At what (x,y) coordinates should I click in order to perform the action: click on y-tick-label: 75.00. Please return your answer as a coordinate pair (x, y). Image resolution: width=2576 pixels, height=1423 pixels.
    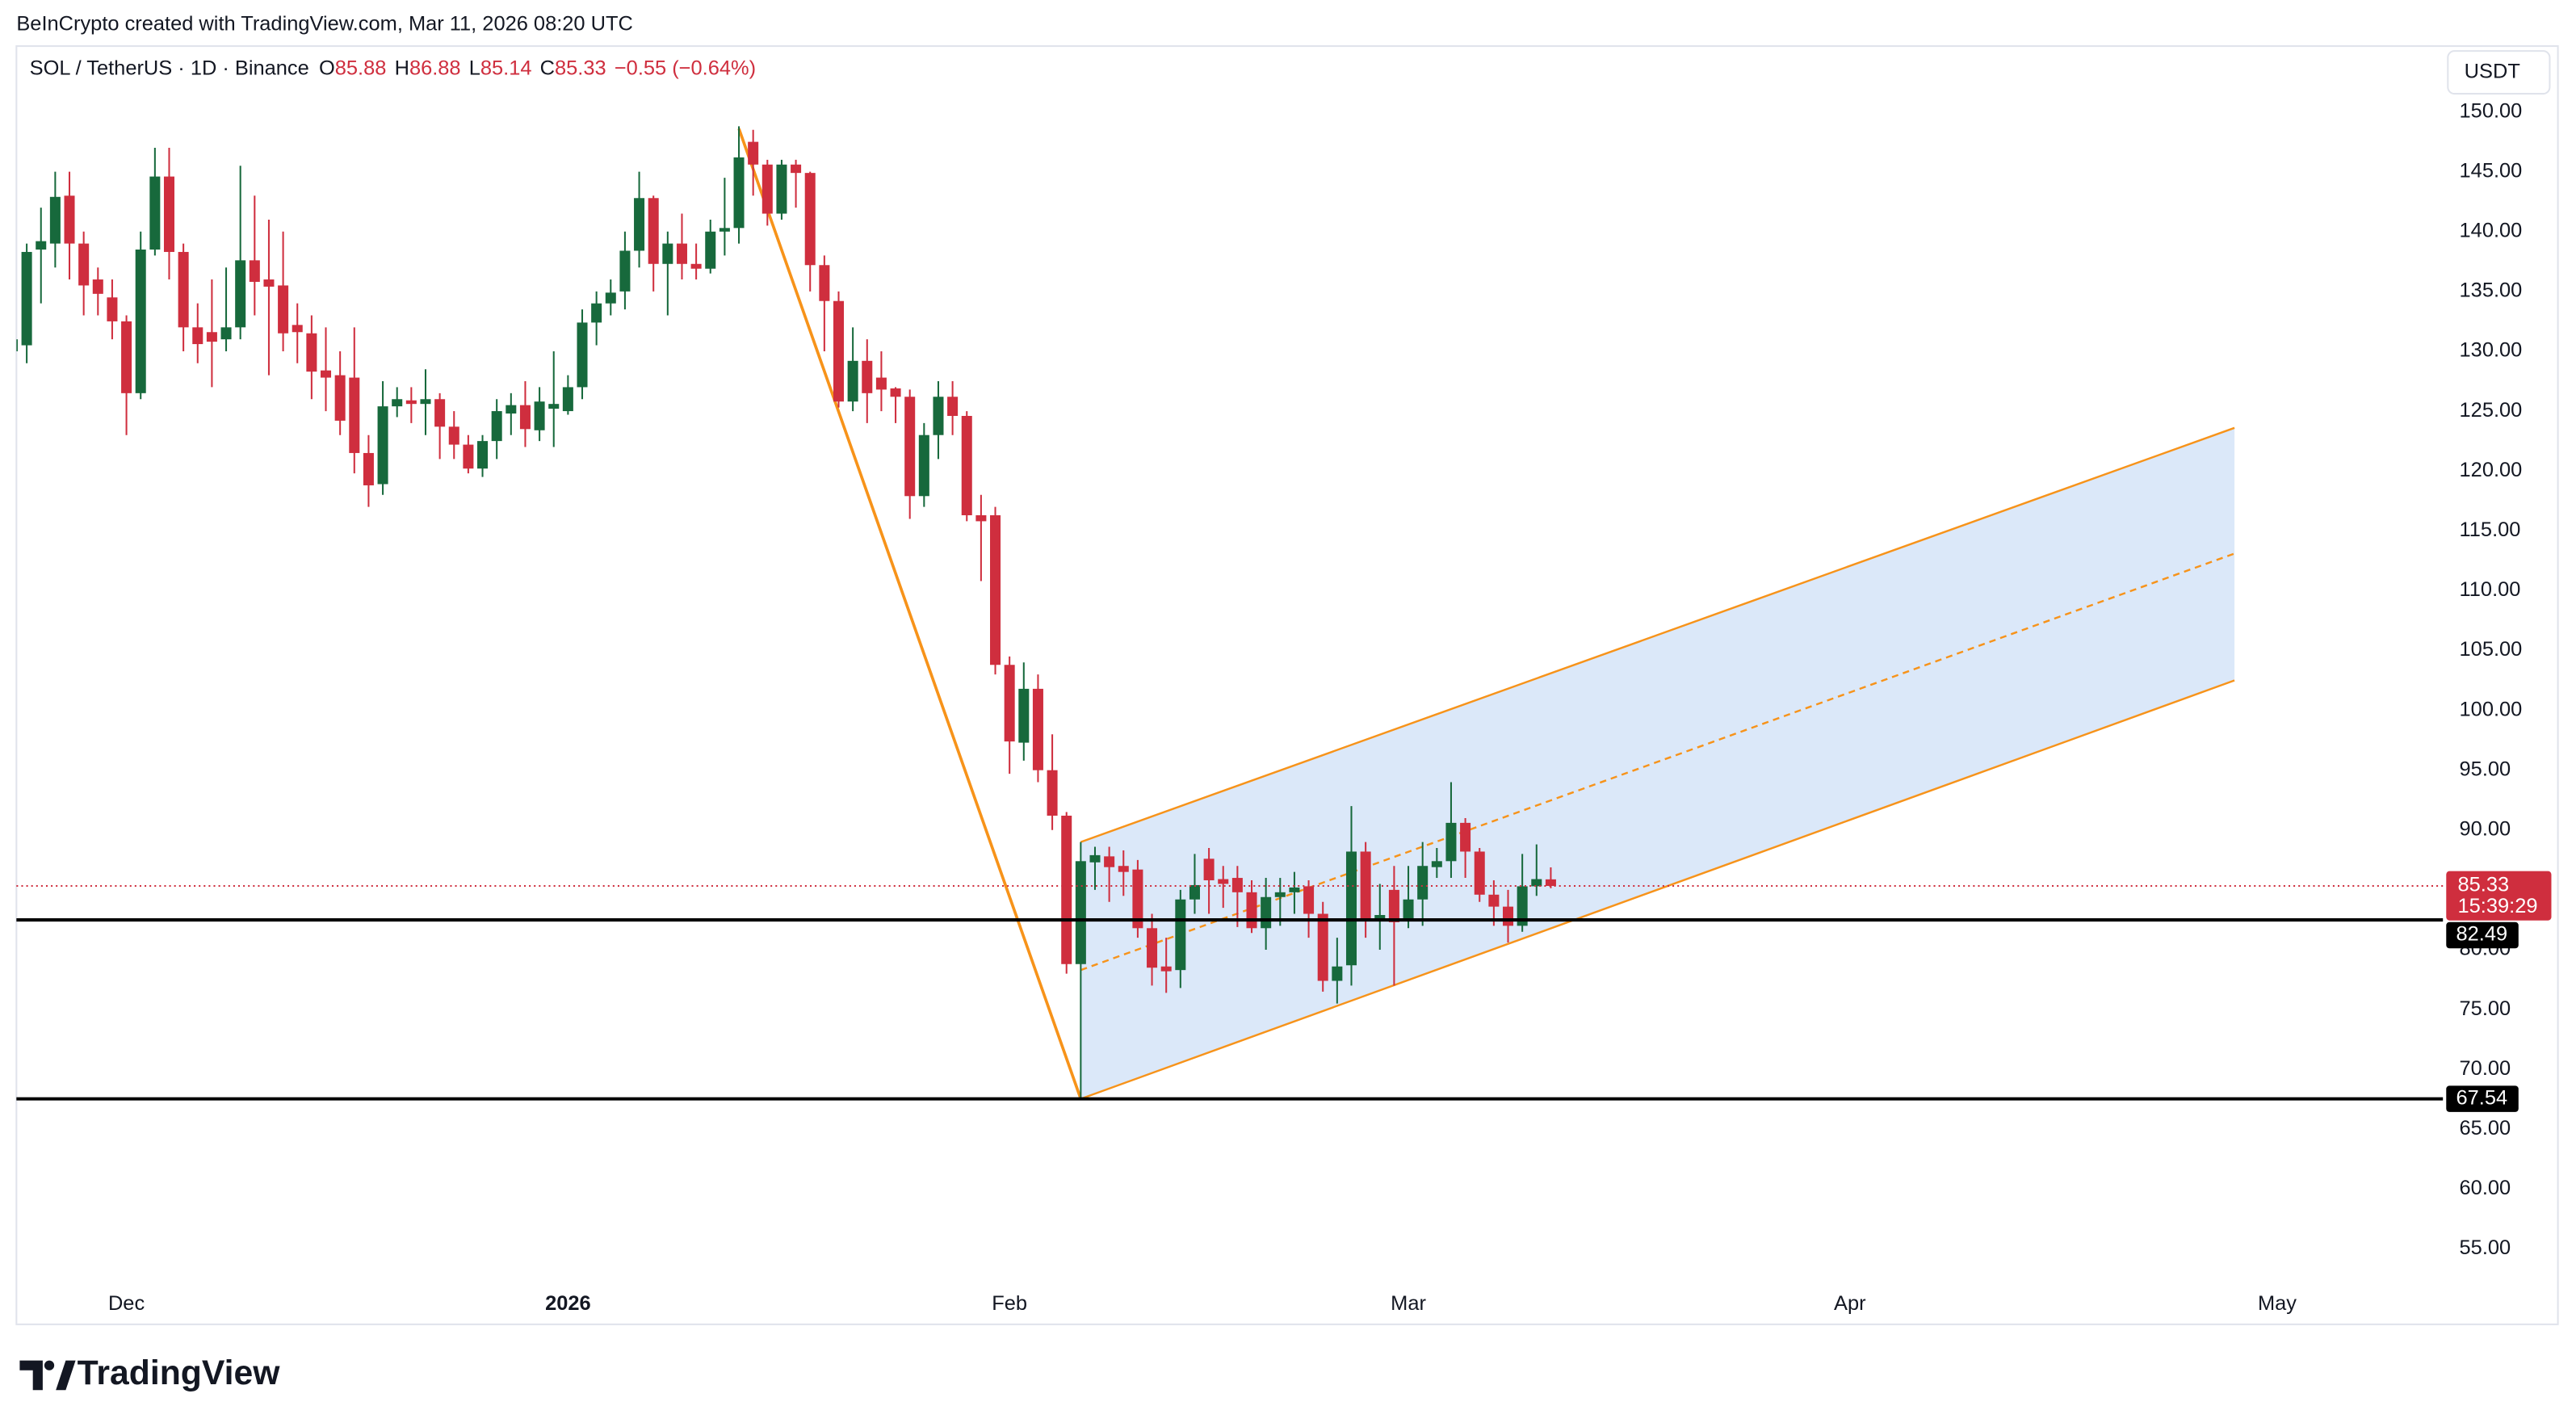
    Looking at the image, I should click on (2485, 1008).